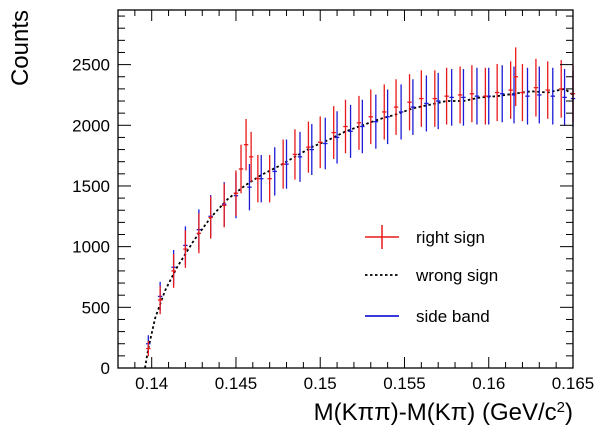 This screenshot has width=600, height=431. I want to click on x-tick-label: 0.14, so click(151, 383).